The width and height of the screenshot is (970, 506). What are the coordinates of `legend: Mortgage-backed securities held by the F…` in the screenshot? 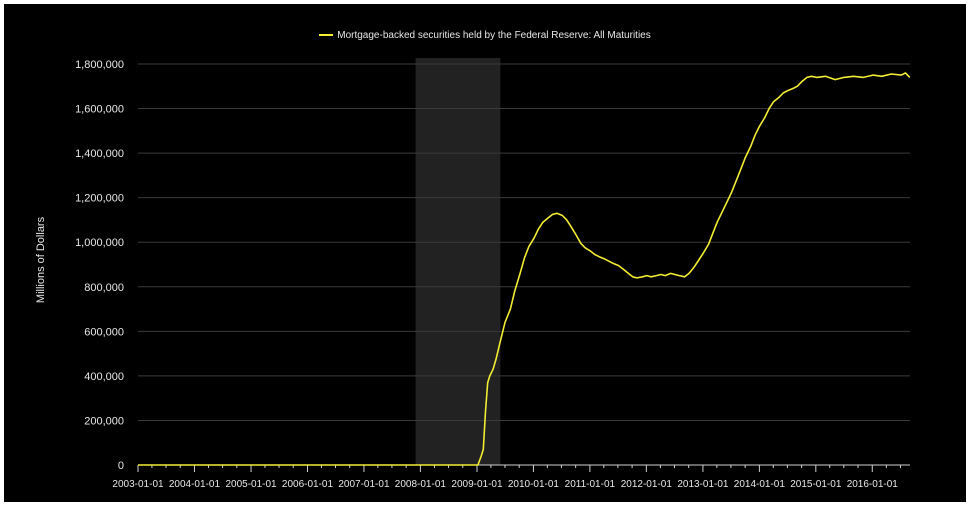 It's located at (485, 35).